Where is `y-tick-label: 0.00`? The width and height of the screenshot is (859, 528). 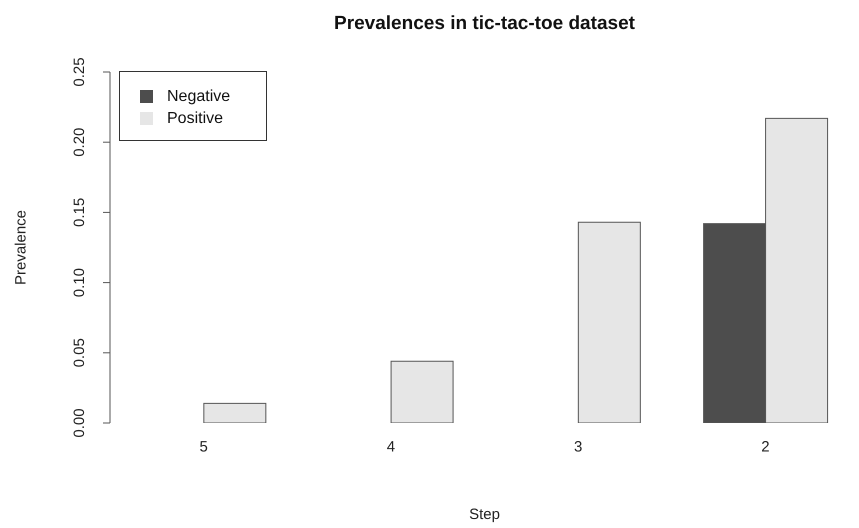 y-tick-label: 0.00 is located at coordinates (79, 423).